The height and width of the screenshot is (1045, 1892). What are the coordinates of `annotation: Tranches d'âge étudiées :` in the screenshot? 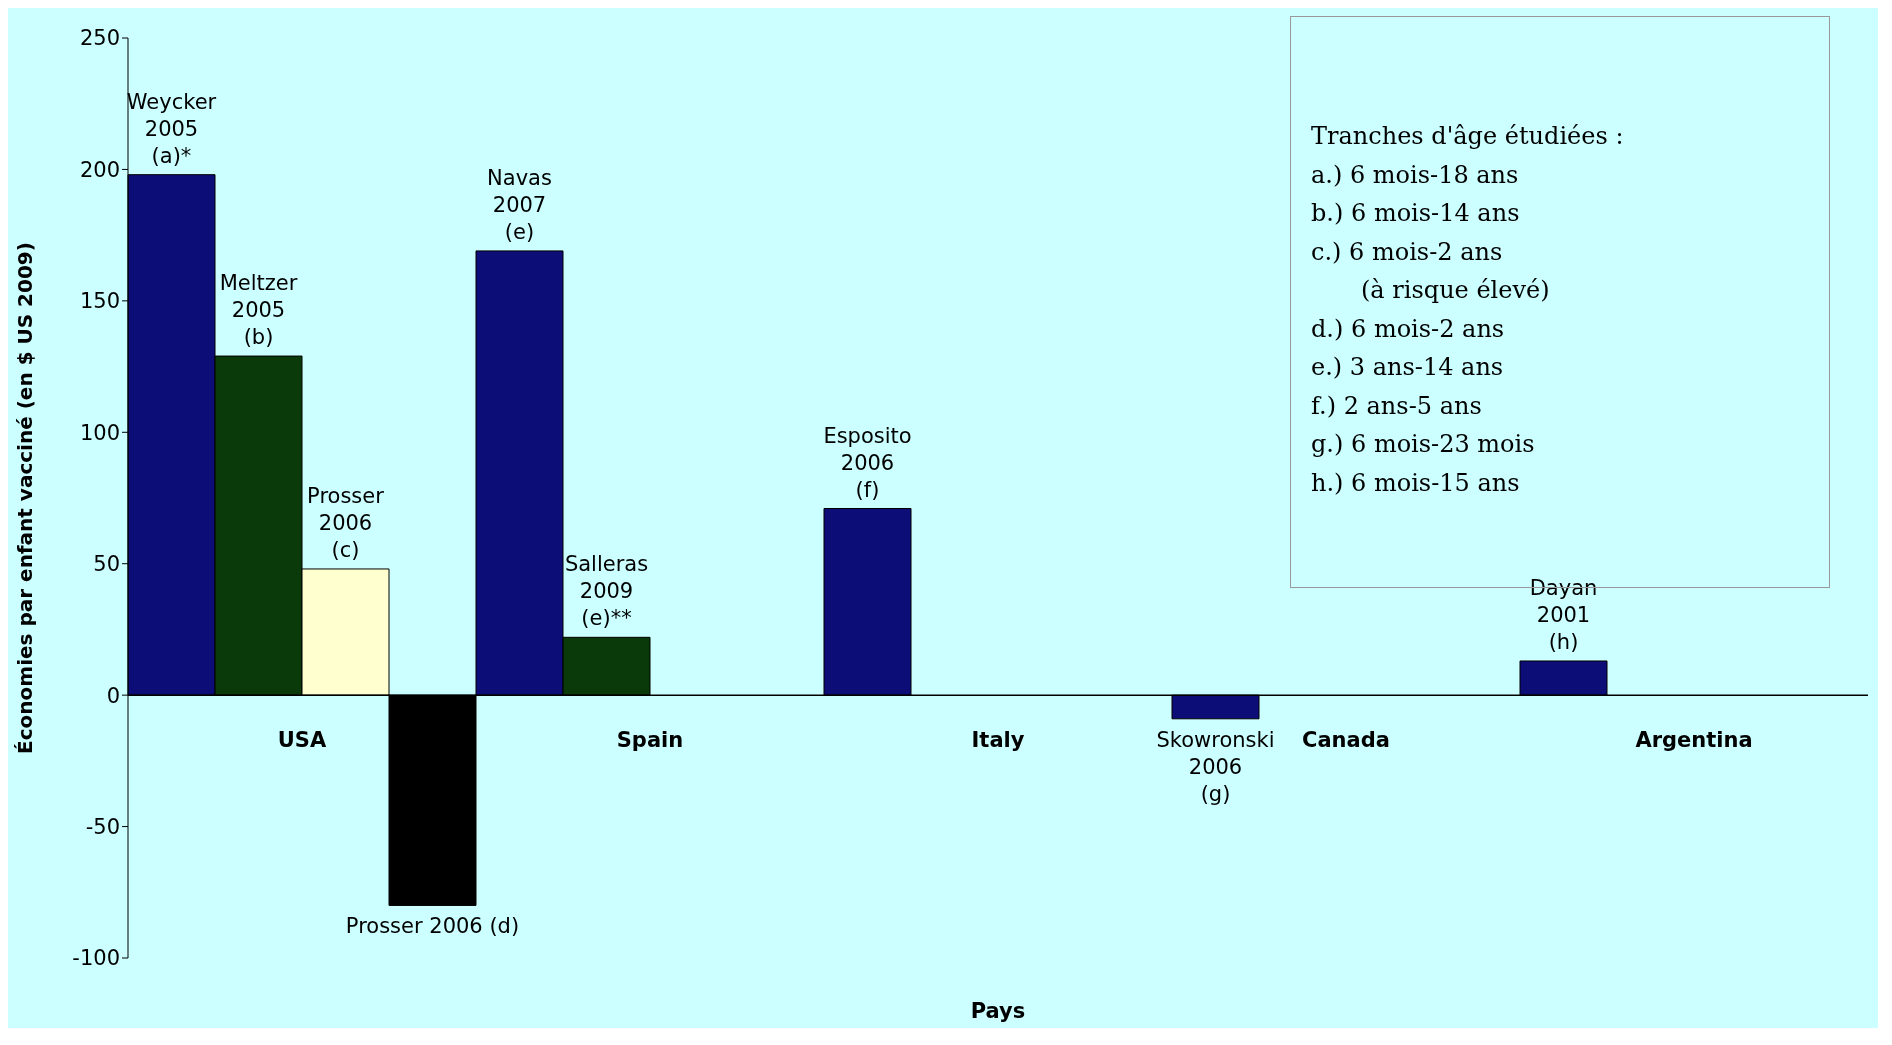 It's located at (1468, 136).